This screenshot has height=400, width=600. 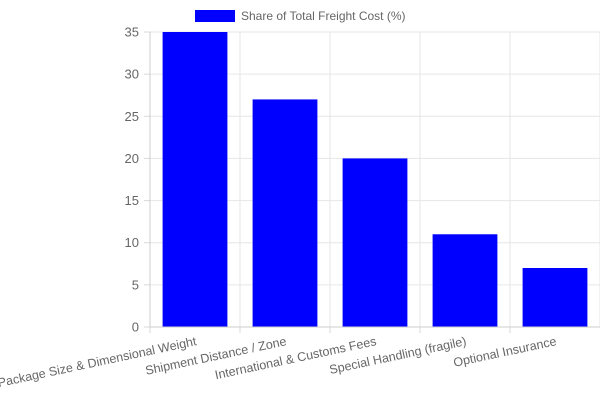 I want to click on legend: Share of Total Freight Cost (%), so click(x=300, y=16).